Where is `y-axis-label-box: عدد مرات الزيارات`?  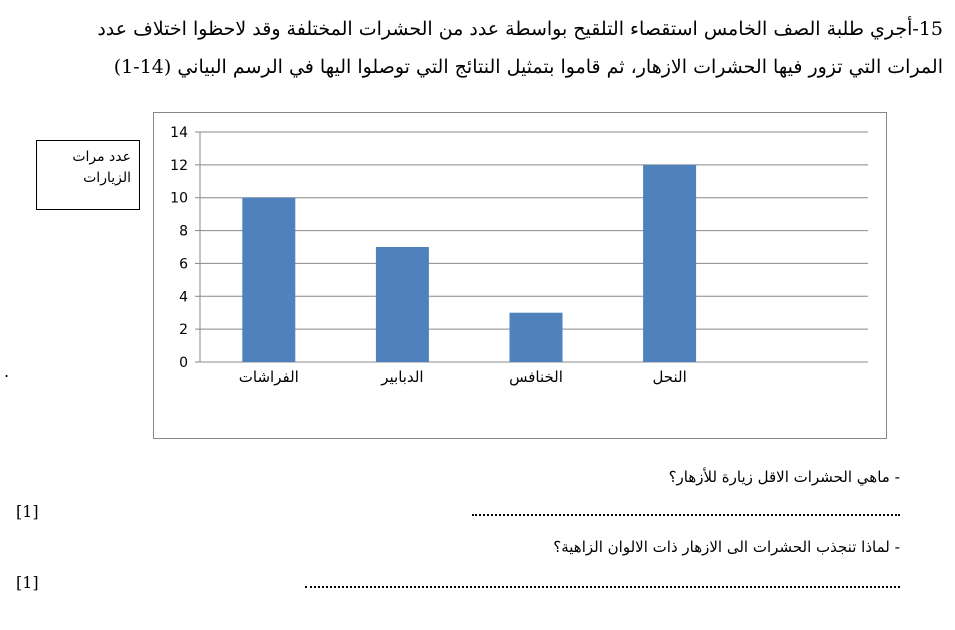
y-axis-label-box: عدد مرات الزيارات is located at coordinates (88, 175).